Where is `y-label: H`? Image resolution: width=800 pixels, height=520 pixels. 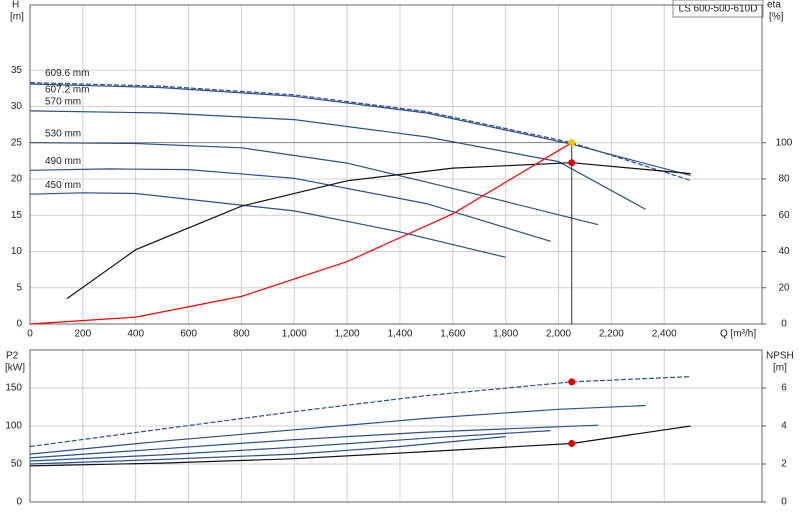
y-label: H is located at coordinates (15, 5).